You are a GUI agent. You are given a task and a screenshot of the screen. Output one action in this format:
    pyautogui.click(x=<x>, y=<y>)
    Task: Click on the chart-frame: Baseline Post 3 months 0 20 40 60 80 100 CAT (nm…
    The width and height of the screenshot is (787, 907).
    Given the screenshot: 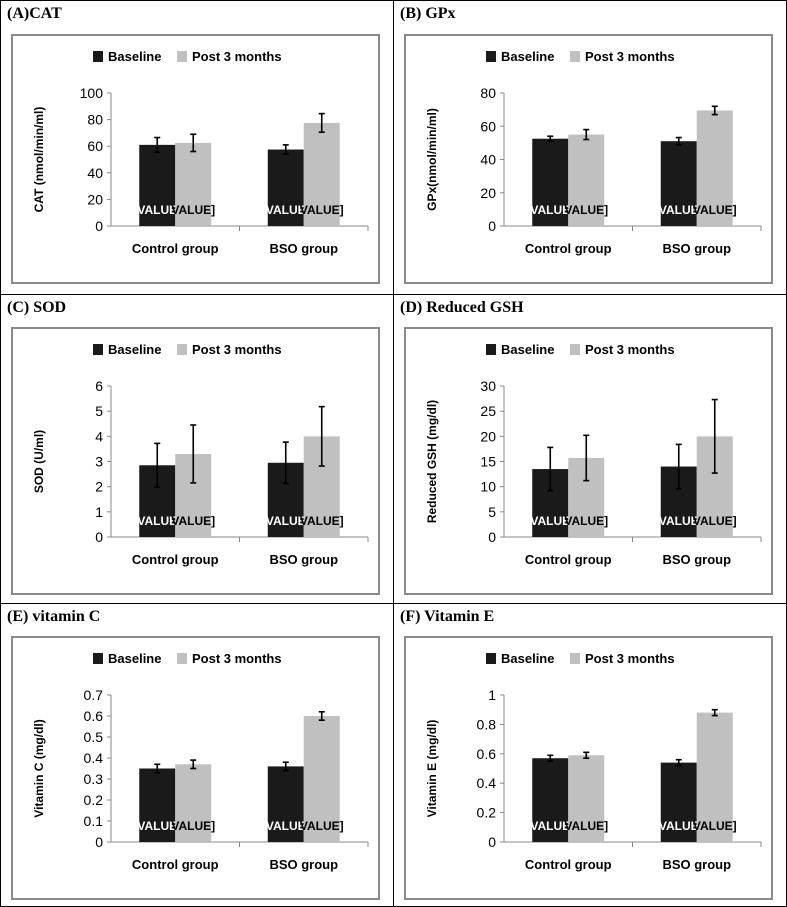 What is the action you would take?
    pyautogui.click(x=195, y=159)
    